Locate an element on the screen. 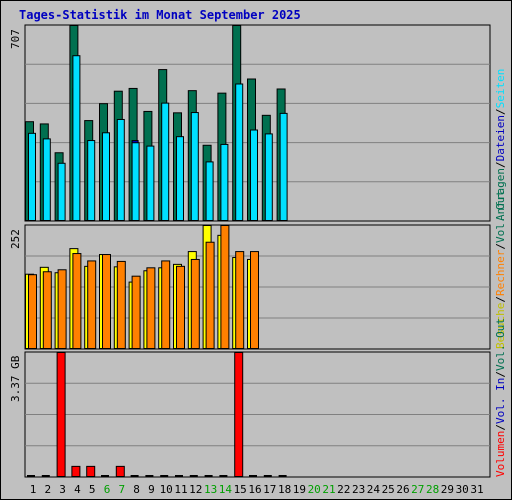  day-label: 8 is located at coordinates (136, 489).